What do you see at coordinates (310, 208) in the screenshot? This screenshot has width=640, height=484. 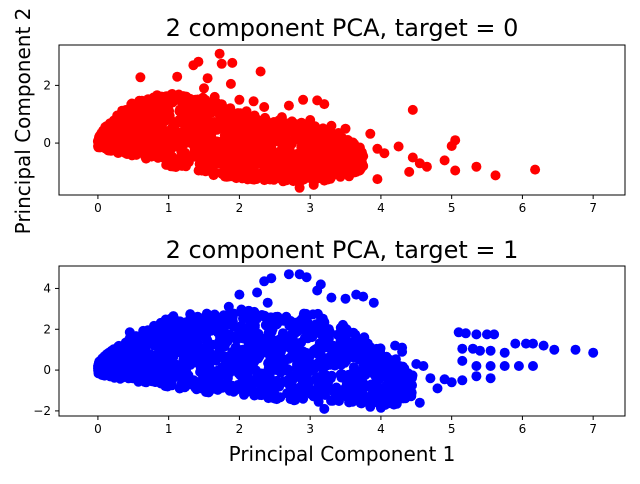 I see `x-tick-label: 3` at bounding box center [310, 208].